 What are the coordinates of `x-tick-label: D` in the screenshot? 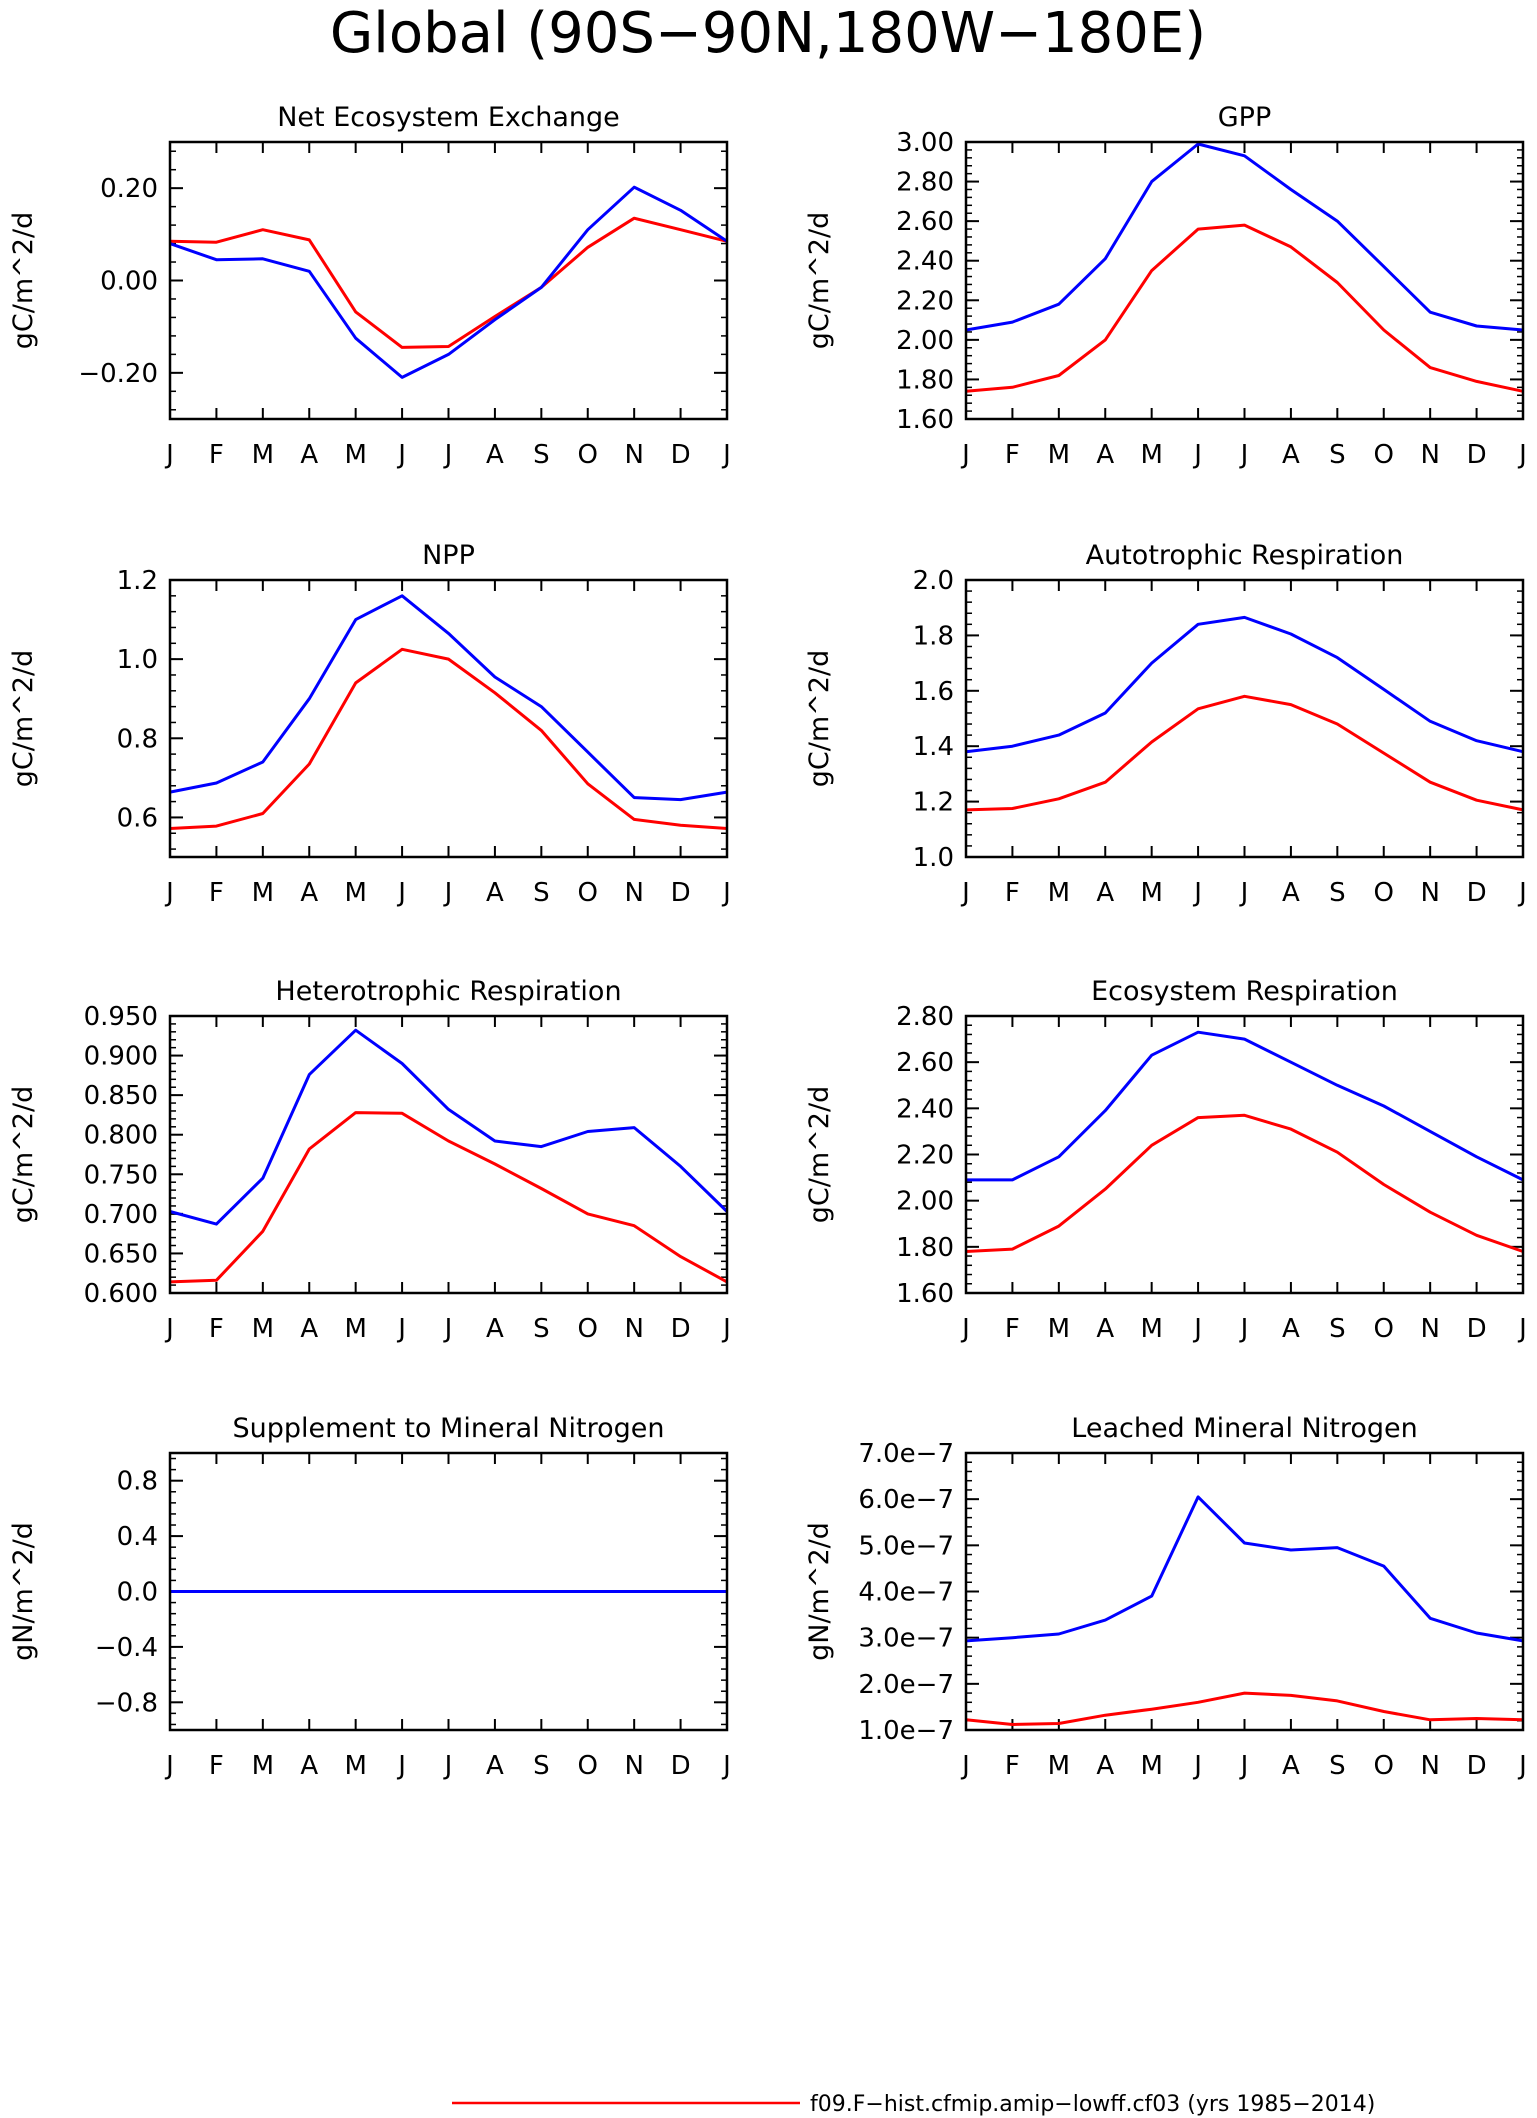 It's located at (1477, 893).